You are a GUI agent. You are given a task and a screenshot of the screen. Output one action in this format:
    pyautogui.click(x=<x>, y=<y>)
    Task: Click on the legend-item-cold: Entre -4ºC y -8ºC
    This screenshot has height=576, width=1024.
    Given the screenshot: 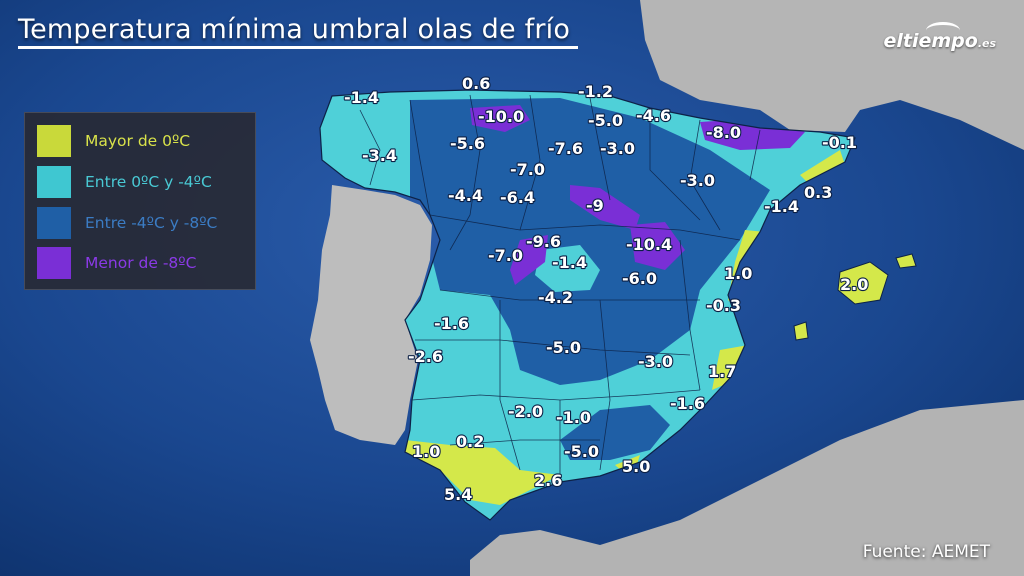 What is the action you would take?
    pyautogui.click(x=127, y=223)
    